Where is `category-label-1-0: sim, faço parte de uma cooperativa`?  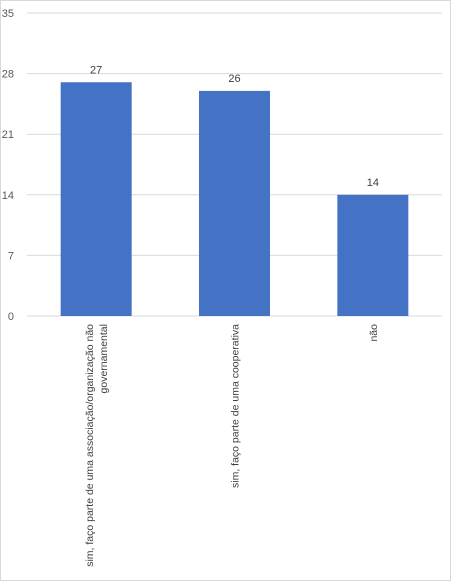 category-label-1-0: sim, faço parte de uma cooperativa is located at coordinates (236, 406).